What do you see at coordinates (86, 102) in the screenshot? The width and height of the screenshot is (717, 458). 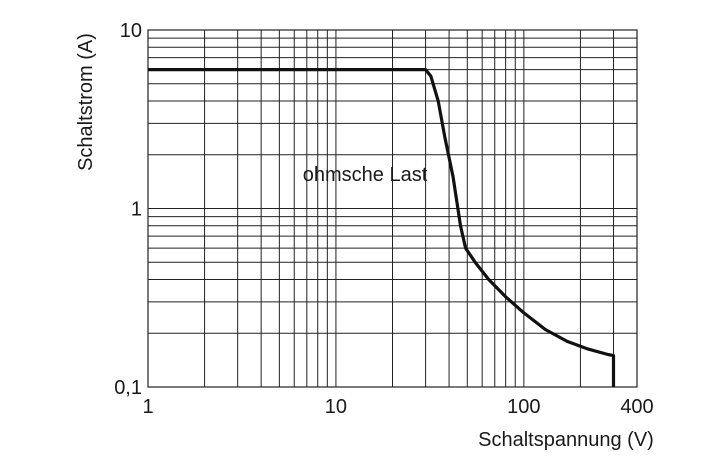 I see `y-axis-label: Schaltstrom (A)` at bounding box center [86, 102].